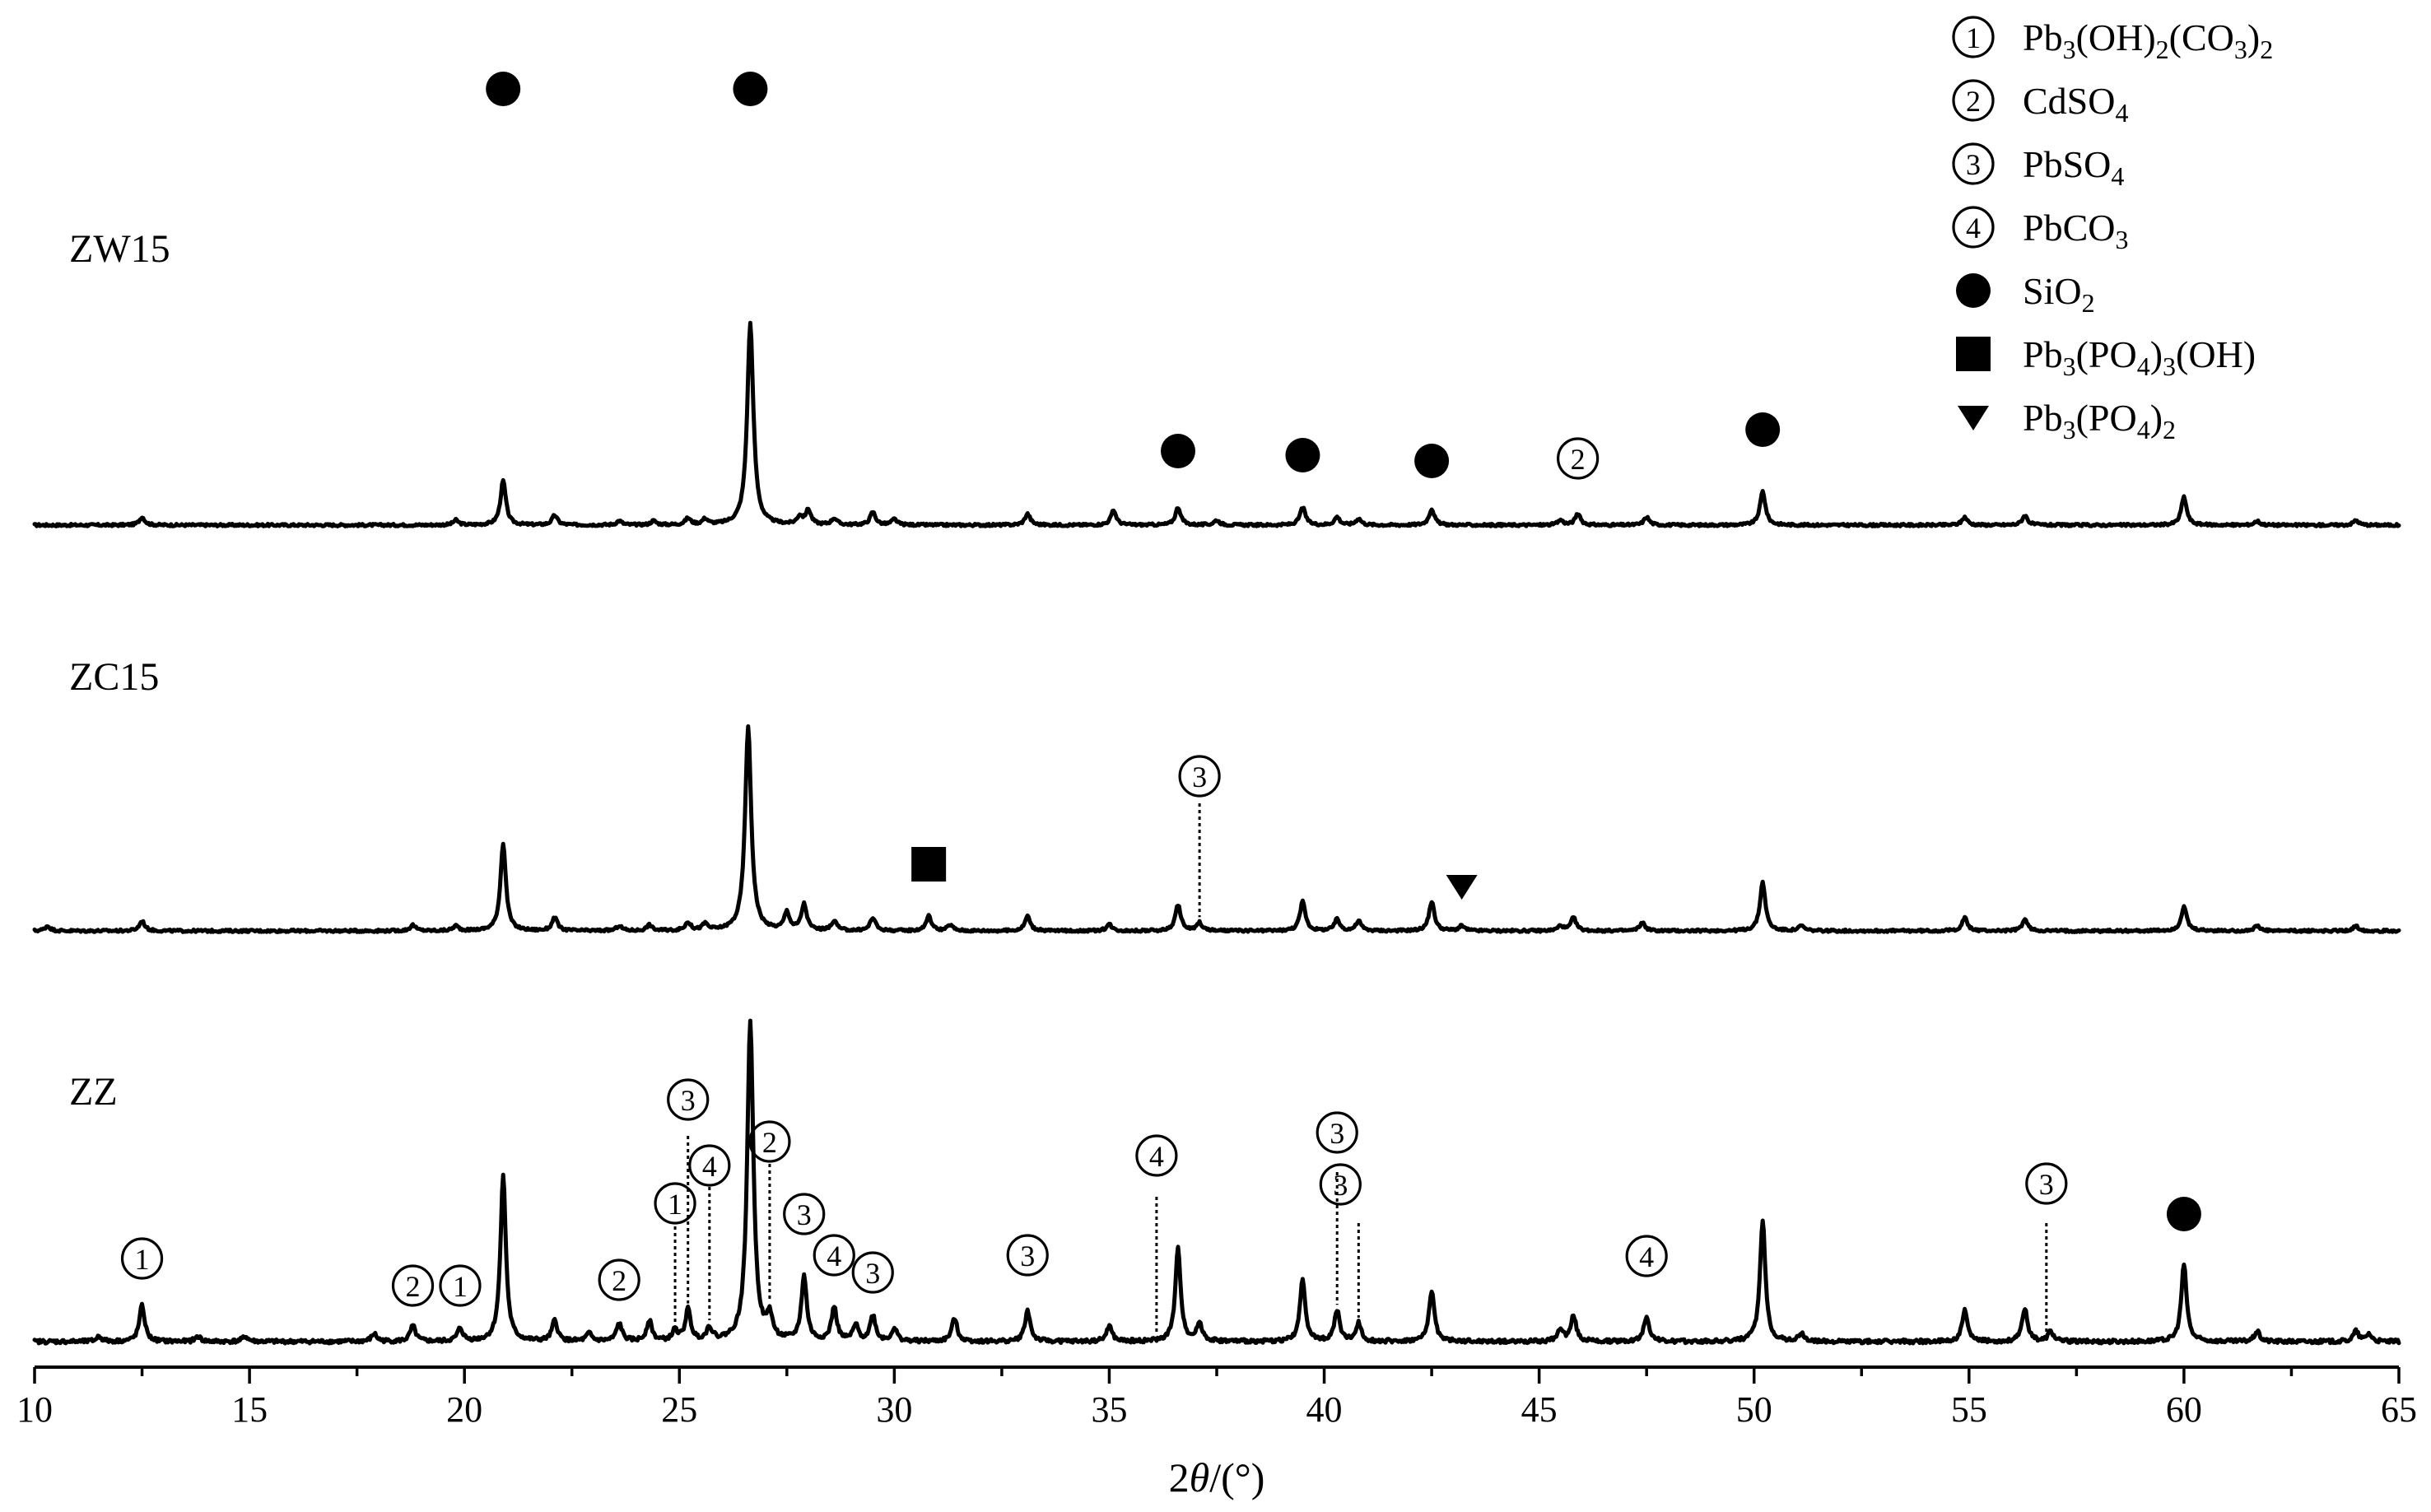  Describe the element at coordinates (119, 249) in the screenshot. I see `series-label-zw15: ZW15` at that location.